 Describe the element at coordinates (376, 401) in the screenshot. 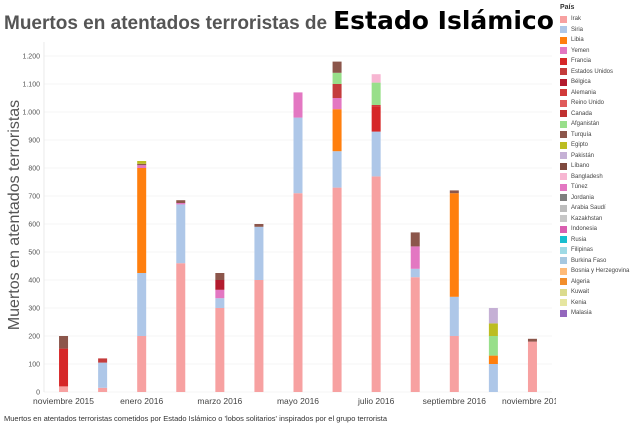

I see `x-tick-label: julio 2016` at that location.